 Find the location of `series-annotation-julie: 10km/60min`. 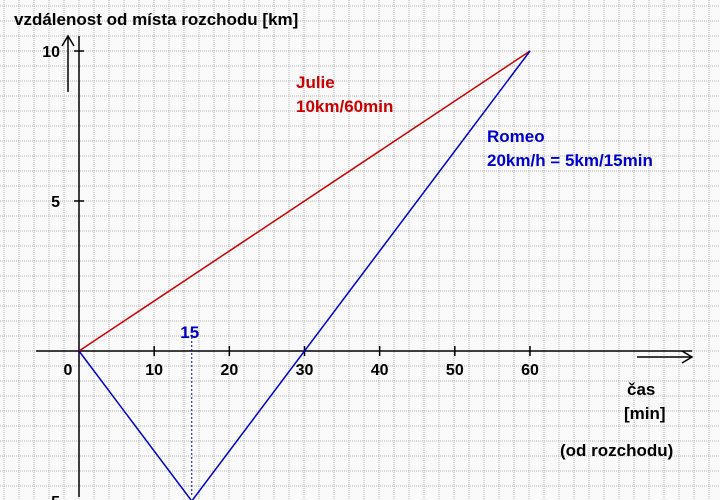

series-annotation-julie: 10km/60min is located at coordinates (344, 106).